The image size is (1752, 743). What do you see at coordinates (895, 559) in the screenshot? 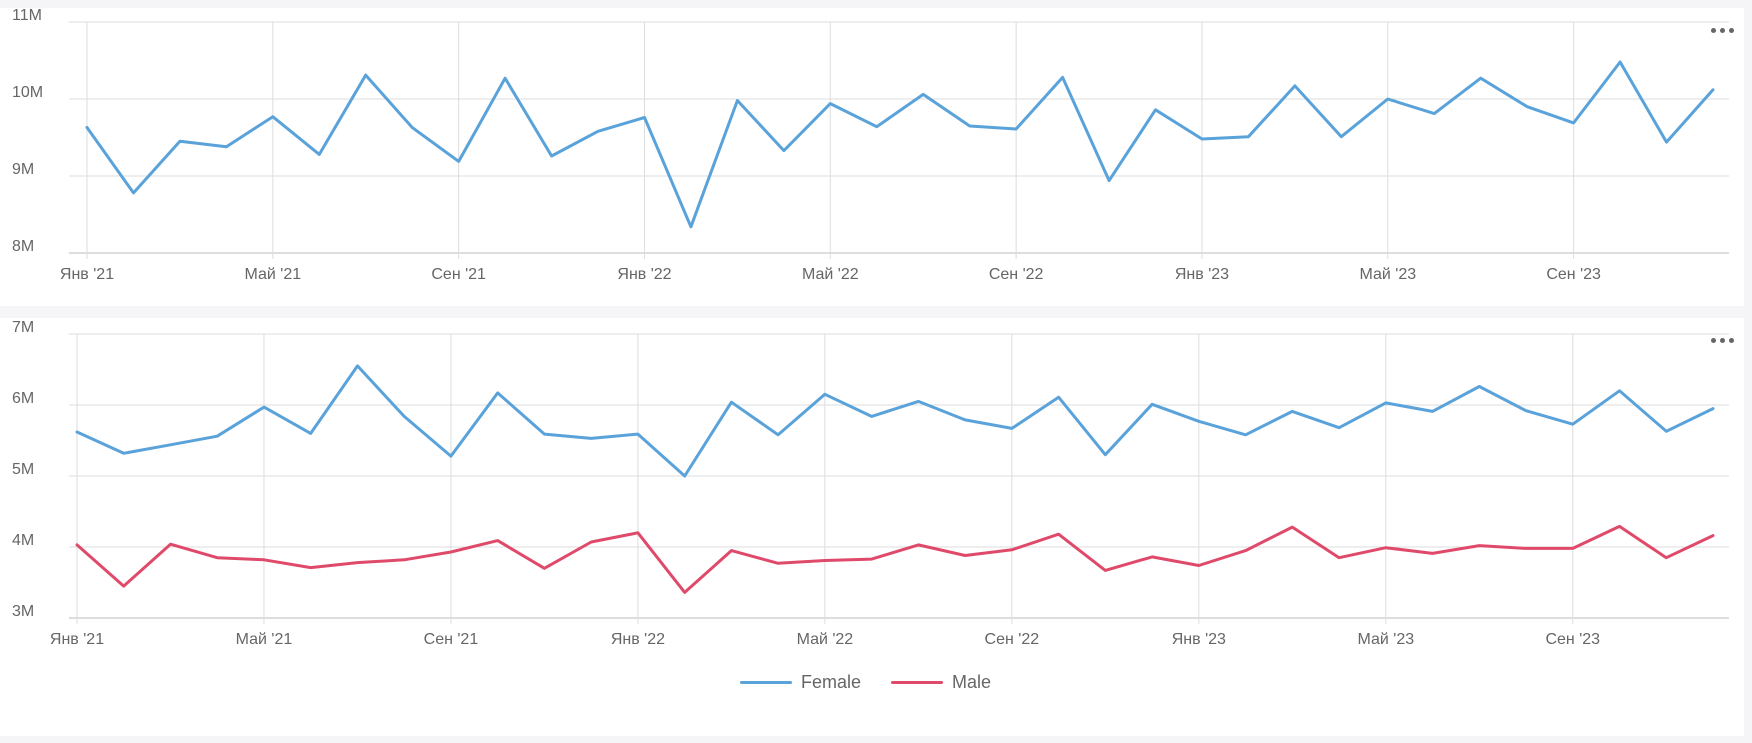
I see `series-line-male` at bounding box center [895, 559].